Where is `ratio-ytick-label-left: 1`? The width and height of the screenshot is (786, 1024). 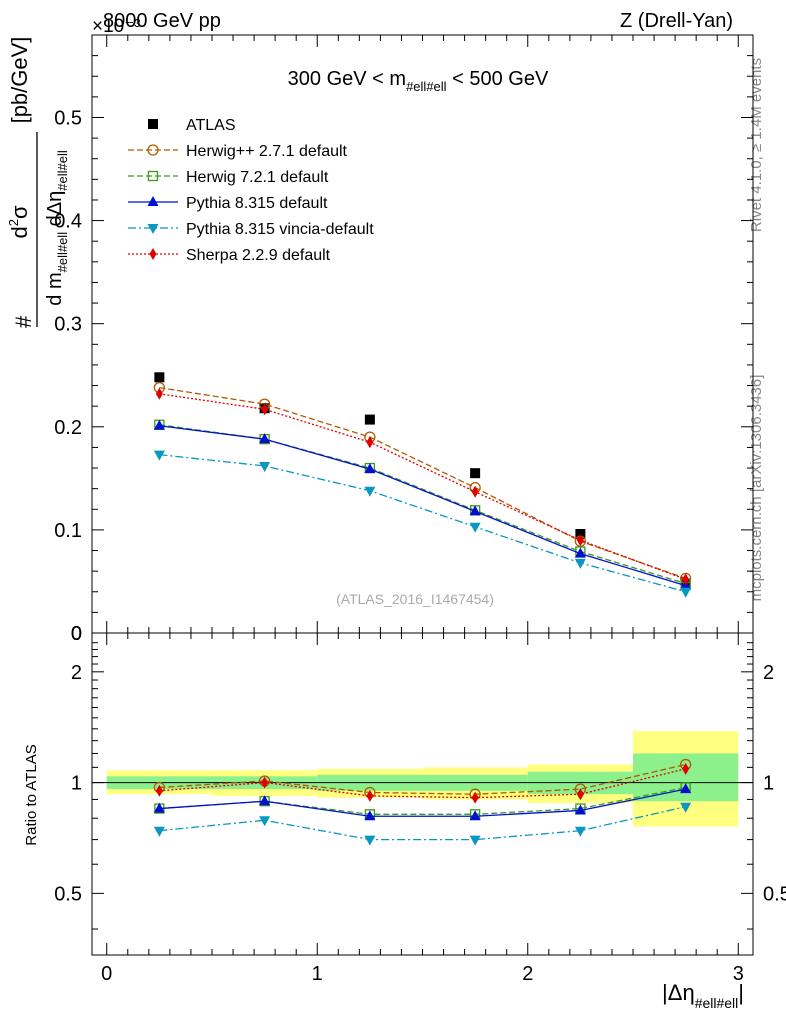 ratio-ytick-label-left: 1 is located at coordinates (76, 784).